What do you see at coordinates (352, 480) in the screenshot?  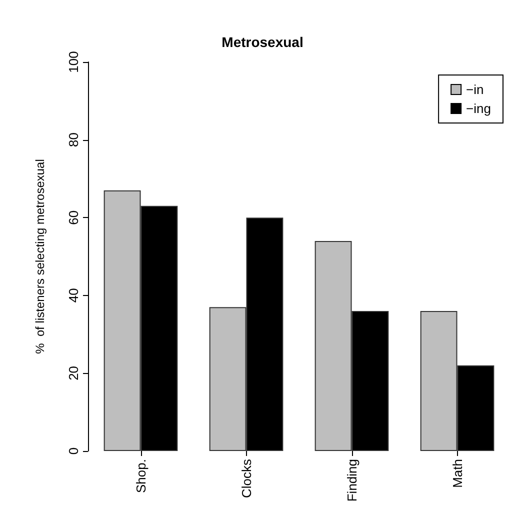 I see `x-tick-label: Finding` at bounding box center [352, 480].